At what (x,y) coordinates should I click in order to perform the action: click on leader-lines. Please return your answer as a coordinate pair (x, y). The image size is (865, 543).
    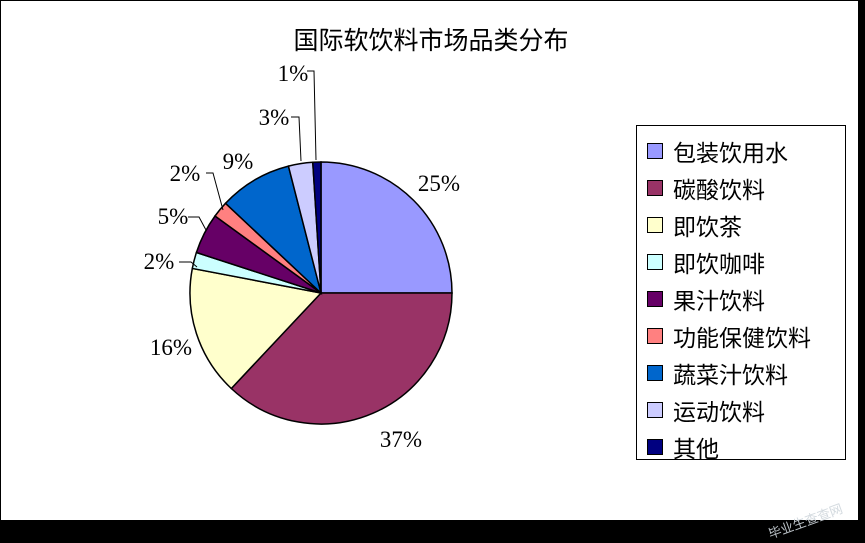
    Looking at the image, I should click on (248, 169).